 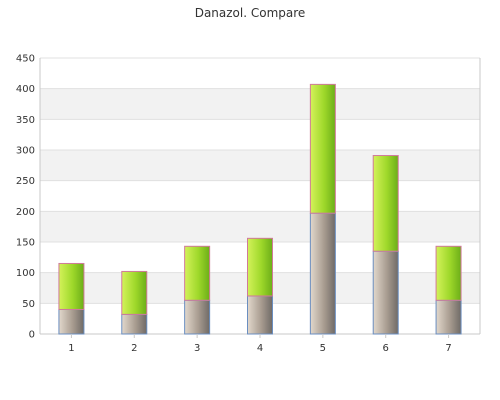 I want to click on x-tick-label: 6, so click(x=386, y=348).